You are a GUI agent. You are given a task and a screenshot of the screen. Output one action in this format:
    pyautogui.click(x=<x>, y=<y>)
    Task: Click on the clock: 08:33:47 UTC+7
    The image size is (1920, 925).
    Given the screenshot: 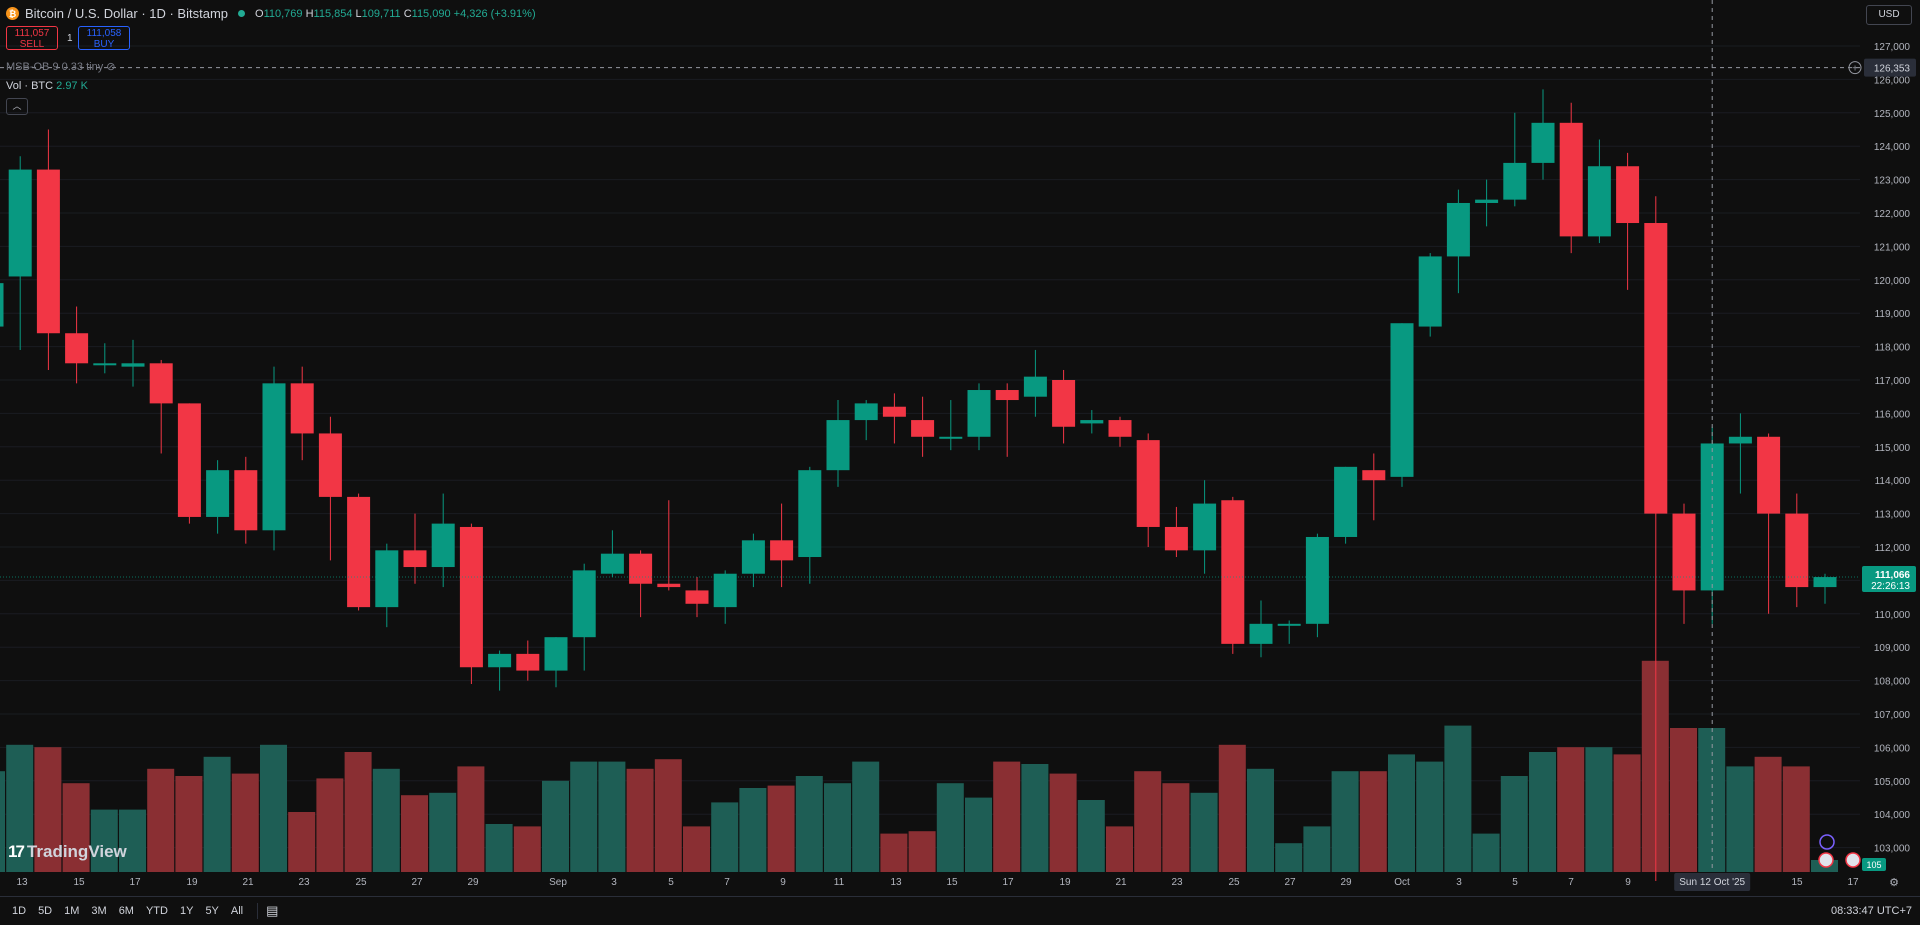 What is the action you would take?
    pyautogui.click(x=1871, y=911)
    